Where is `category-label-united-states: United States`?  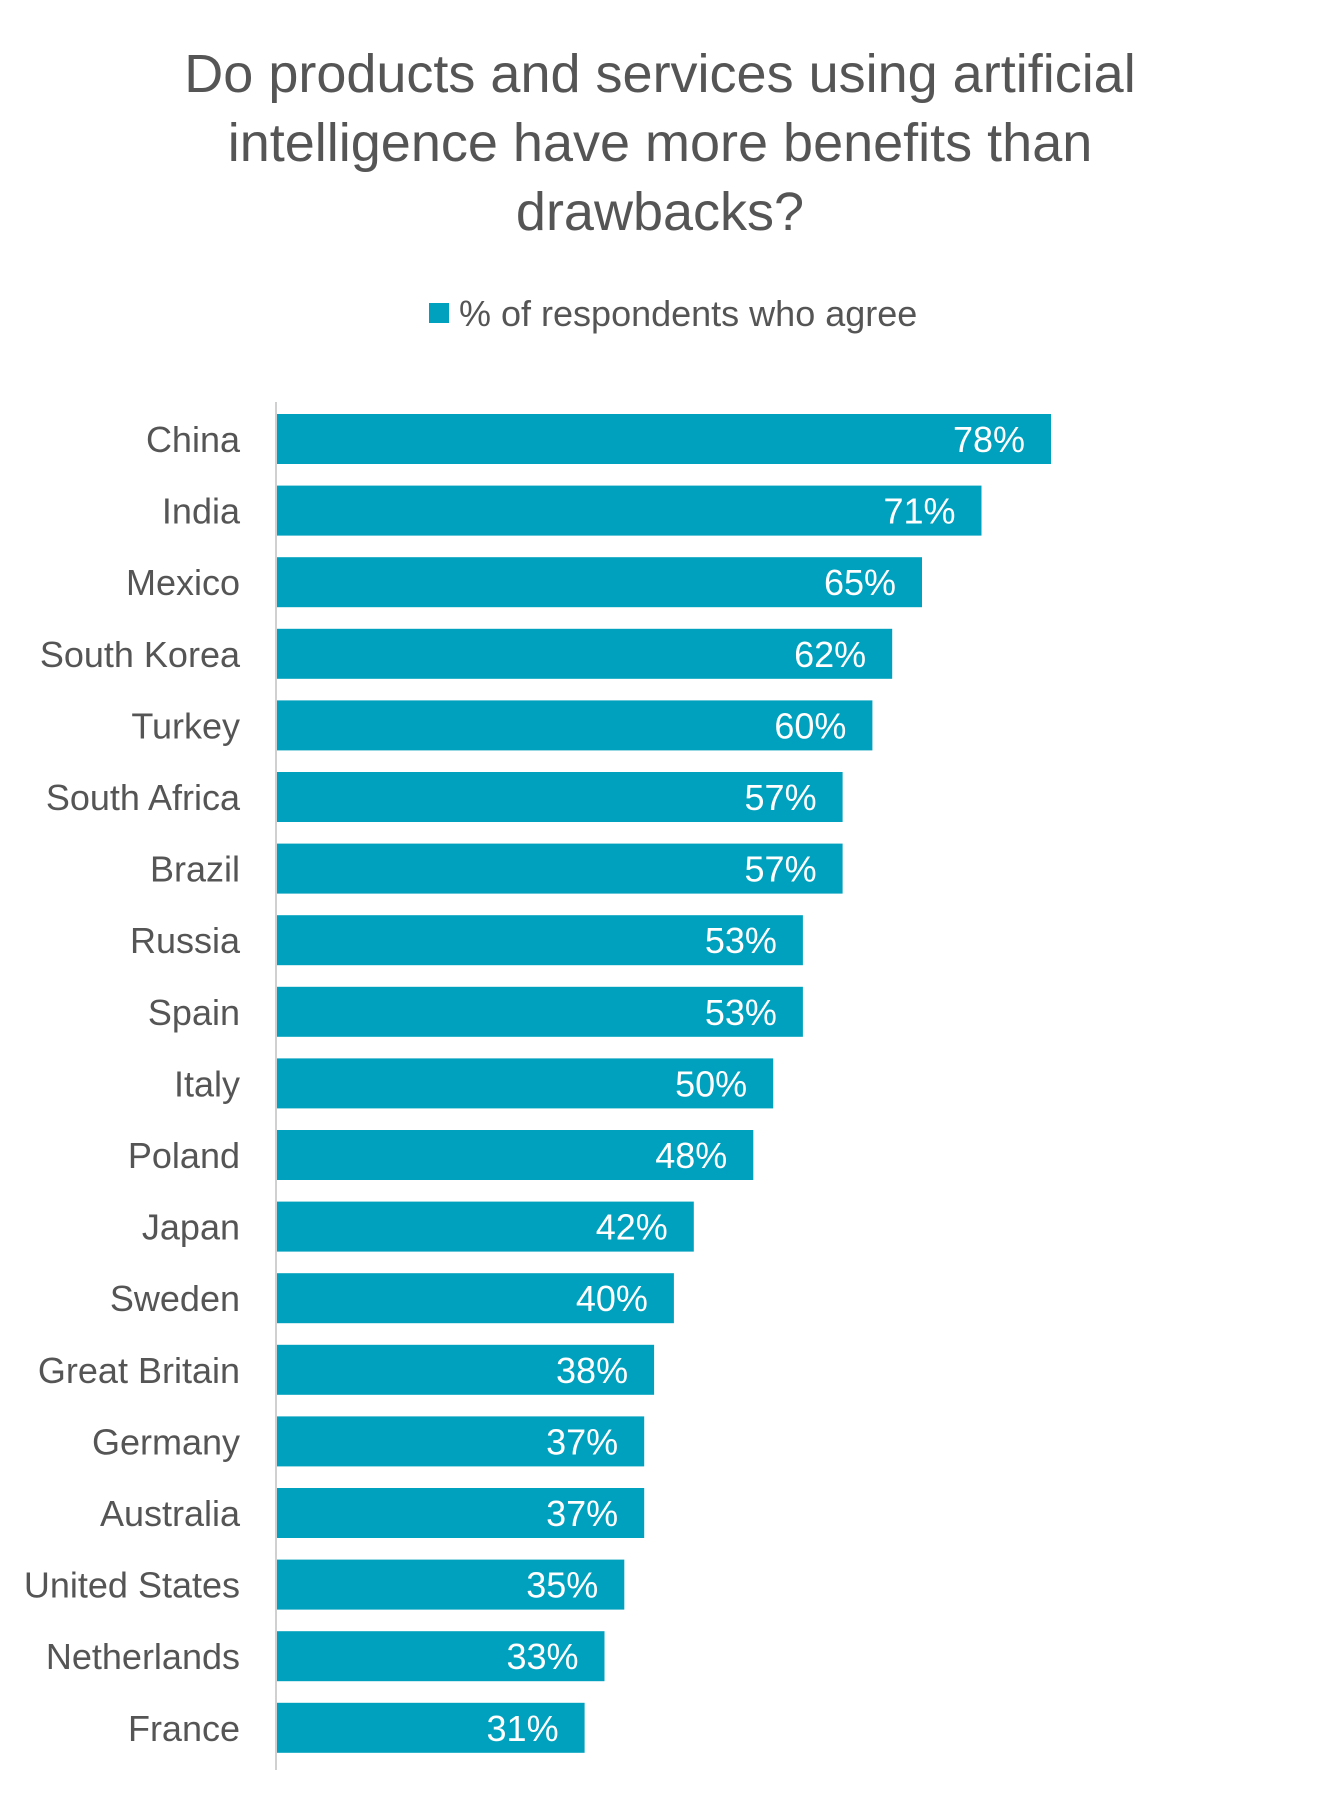
category-label-united-states: United States is located at coordinates (132, 1585).